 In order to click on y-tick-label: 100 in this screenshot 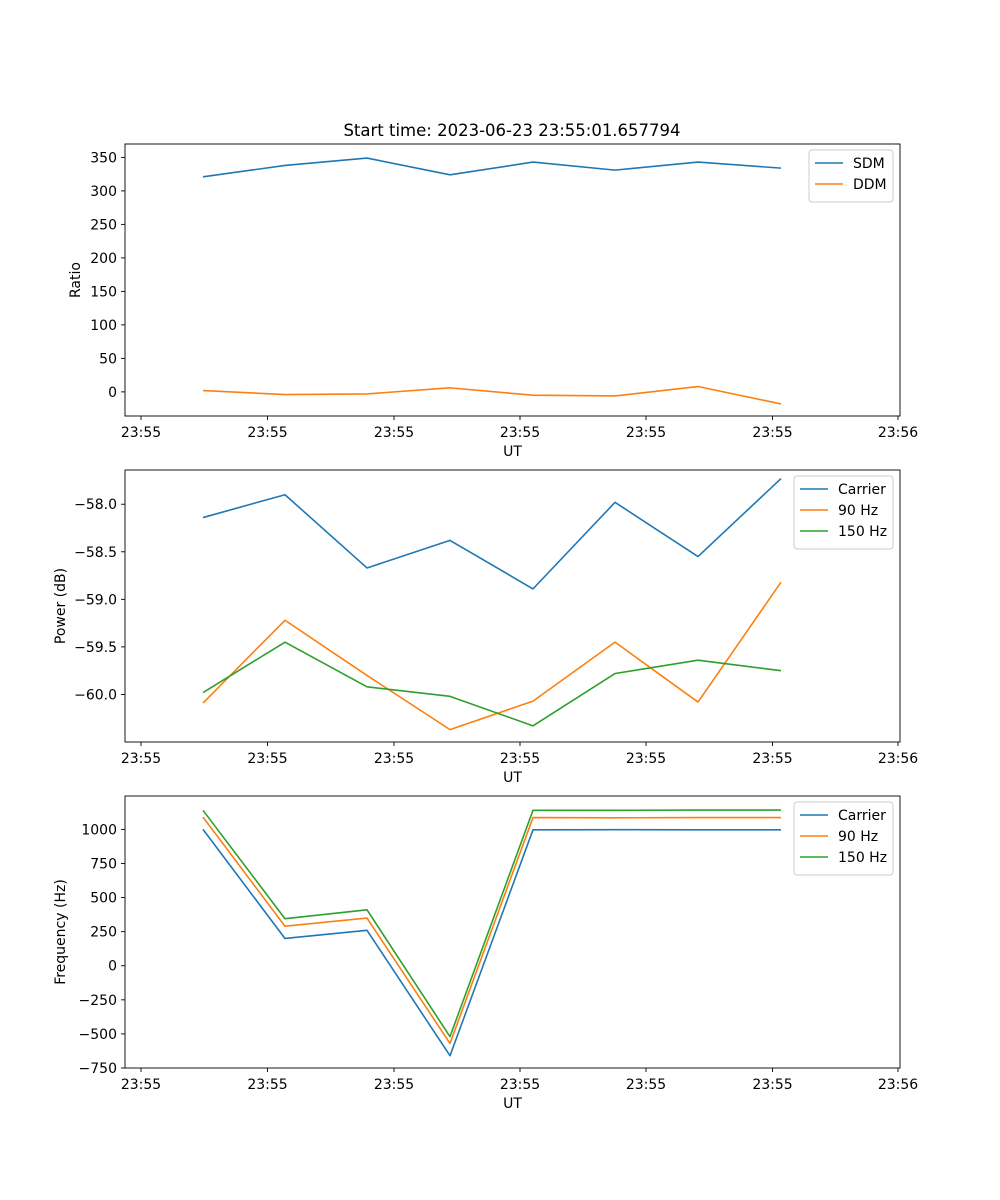, I will do `click(103, 326)`.